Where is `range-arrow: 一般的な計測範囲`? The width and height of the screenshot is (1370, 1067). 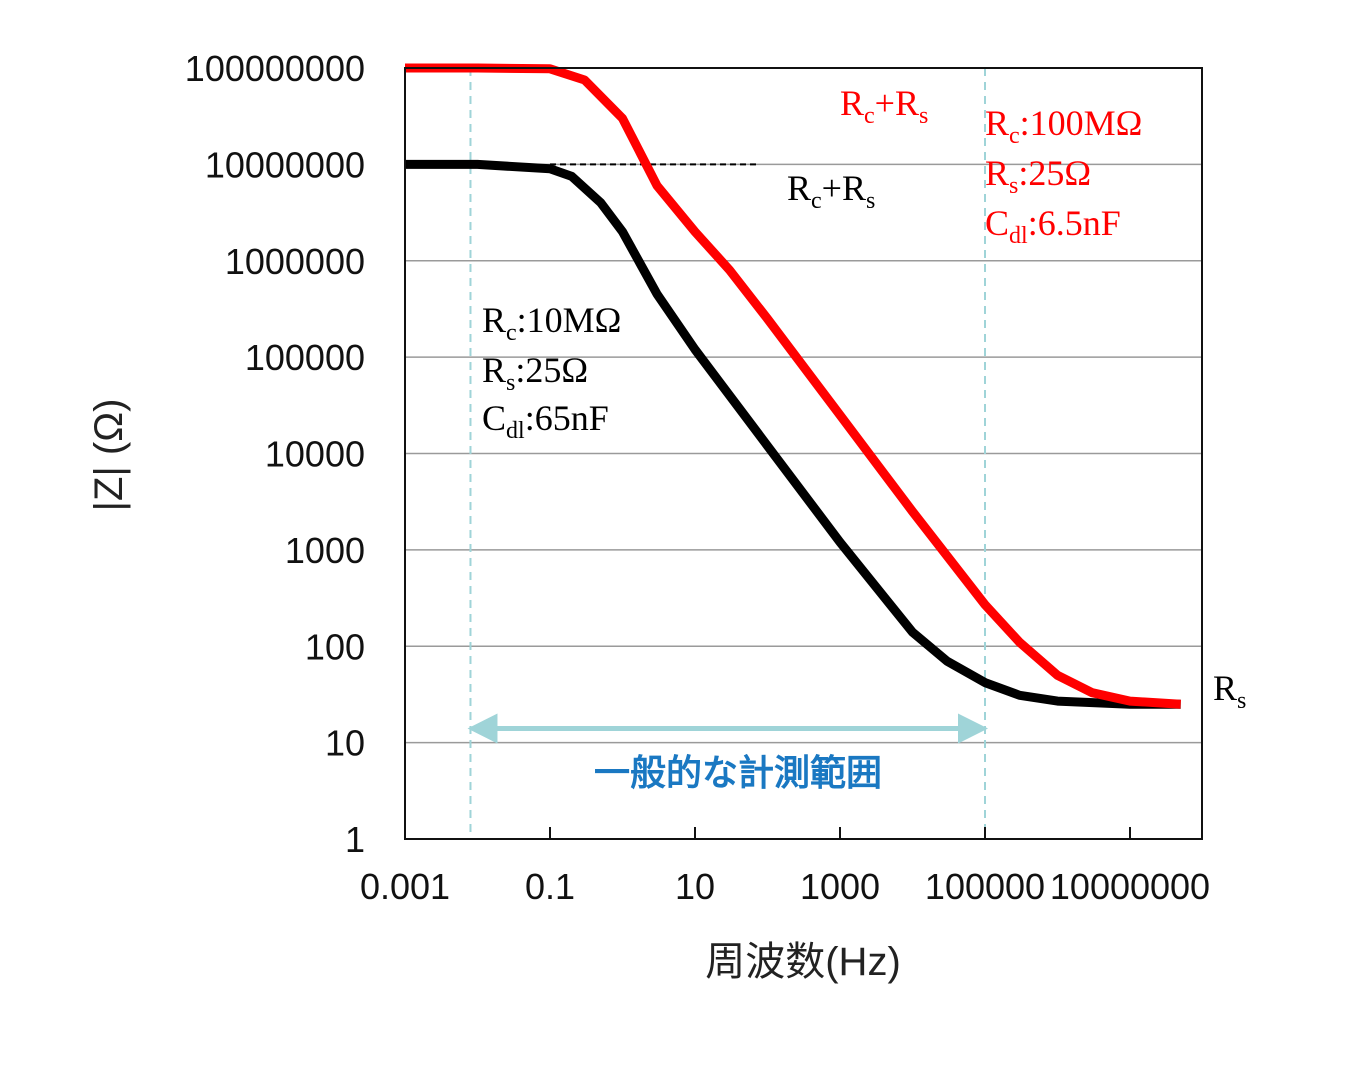
range-arrow: 一般的な計測範囲 is located at coordinates (727, 753).